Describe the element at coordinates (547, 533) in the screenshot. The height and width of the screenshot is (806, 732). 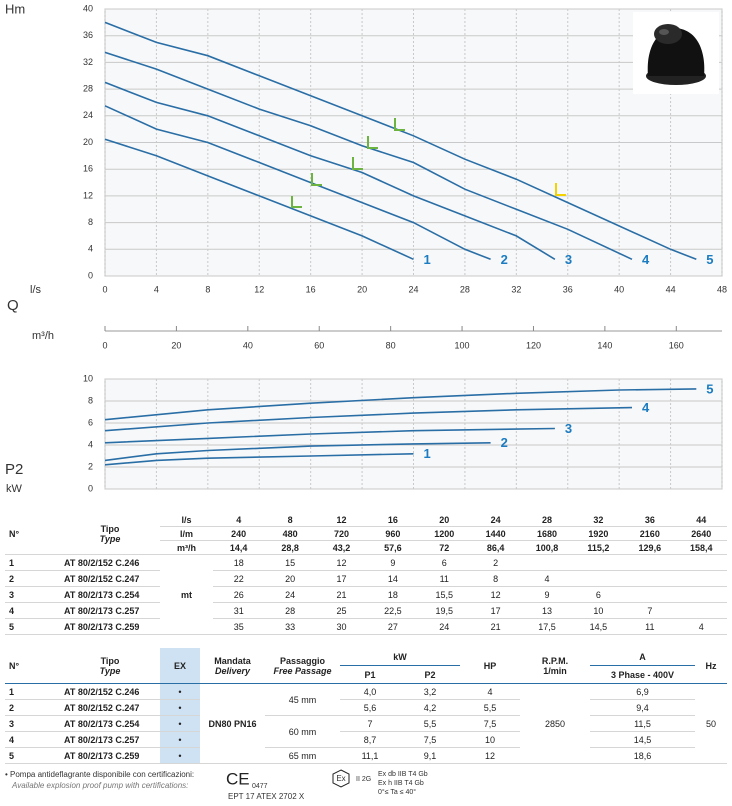
I see `cell: 1680` at that location.